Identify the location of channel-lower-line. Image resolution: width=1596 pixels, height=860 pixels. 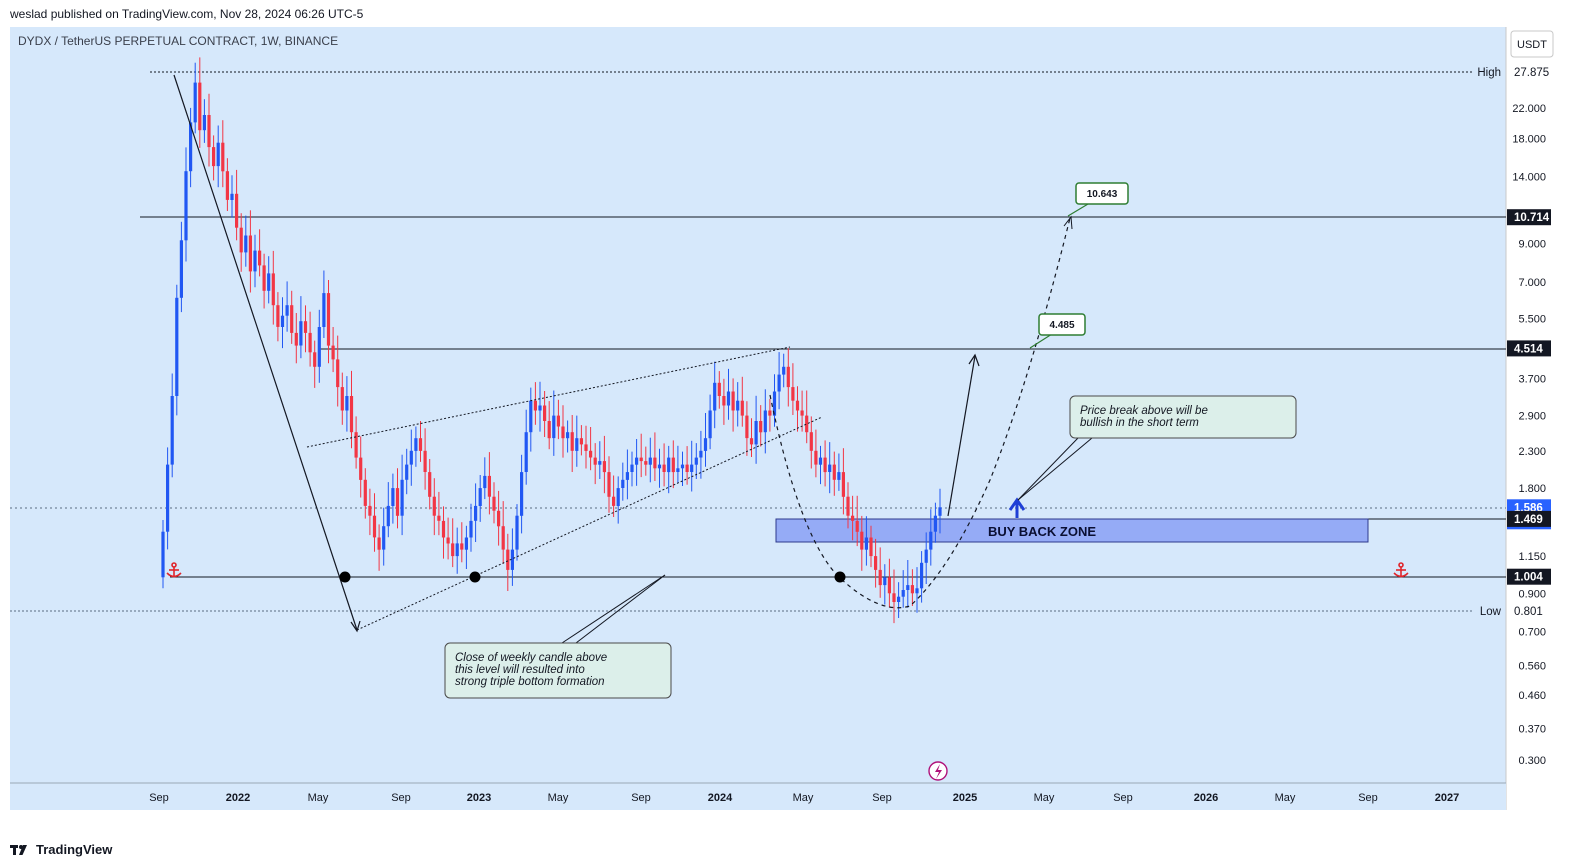
(589, 523).